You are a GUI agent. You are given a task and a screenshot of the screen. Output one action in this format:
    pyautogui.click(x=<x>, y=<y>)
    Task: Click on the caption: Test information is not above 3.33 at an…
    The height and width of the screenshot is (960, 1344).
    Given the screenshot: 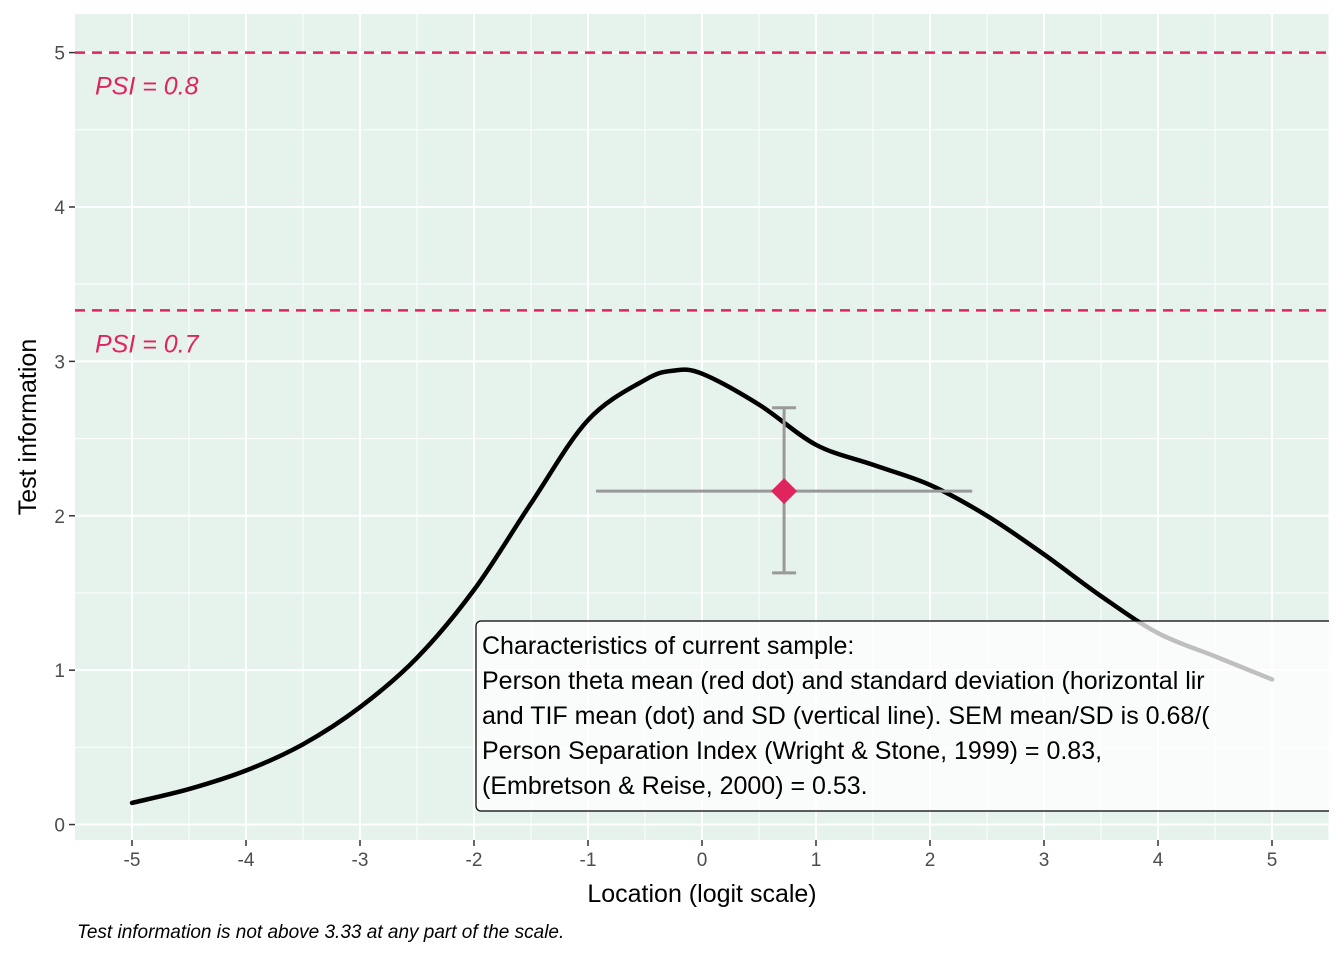 What is the action you would take?
    pyautogui.click(x=321, y=932)
    